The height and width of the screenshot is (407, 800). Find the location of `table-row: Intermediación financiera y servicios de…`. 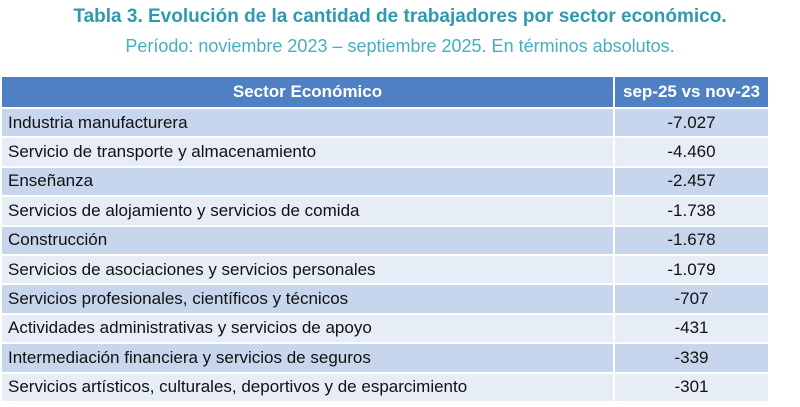

table-row: Intermediación financiera y servicios de… is located at coordinates (385, 358).